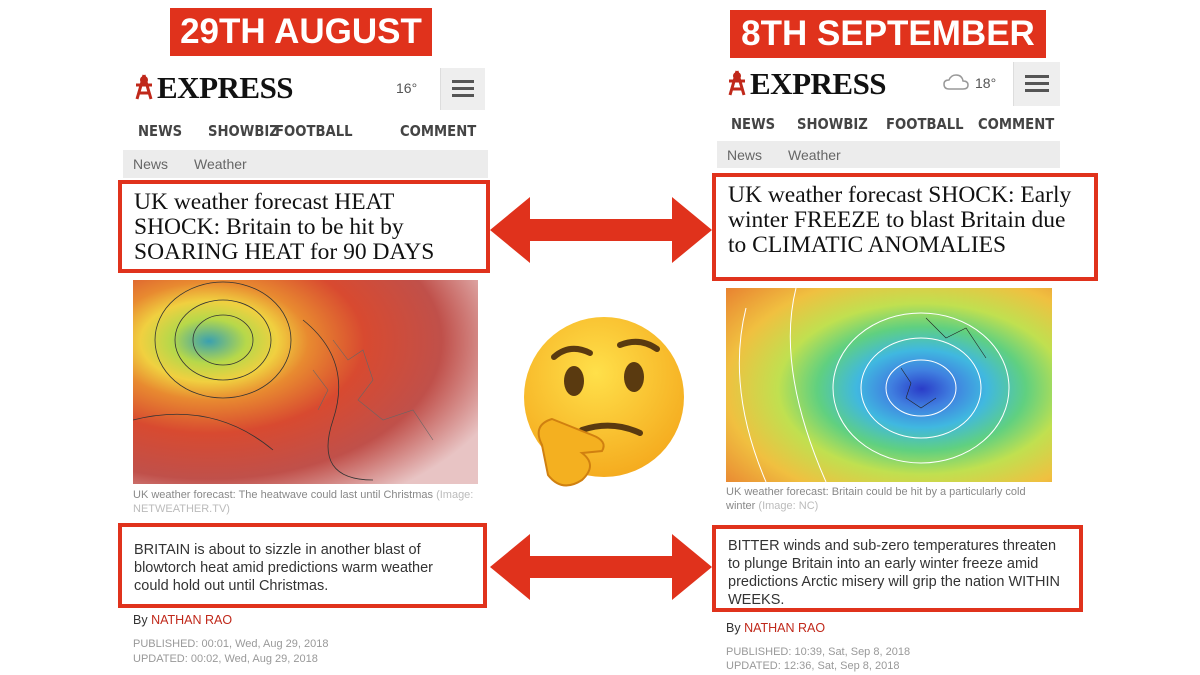  I want to click on image-credit: (Image: NC), so click(788, 506).